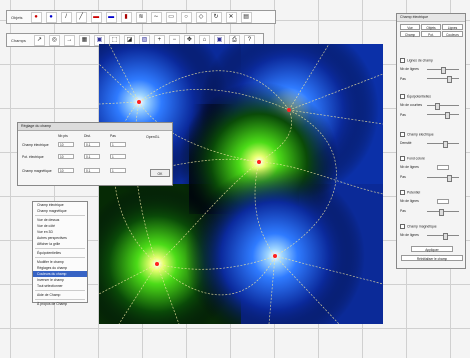  I want to click on menu-item: Équipotentielles, so click(49, 253).